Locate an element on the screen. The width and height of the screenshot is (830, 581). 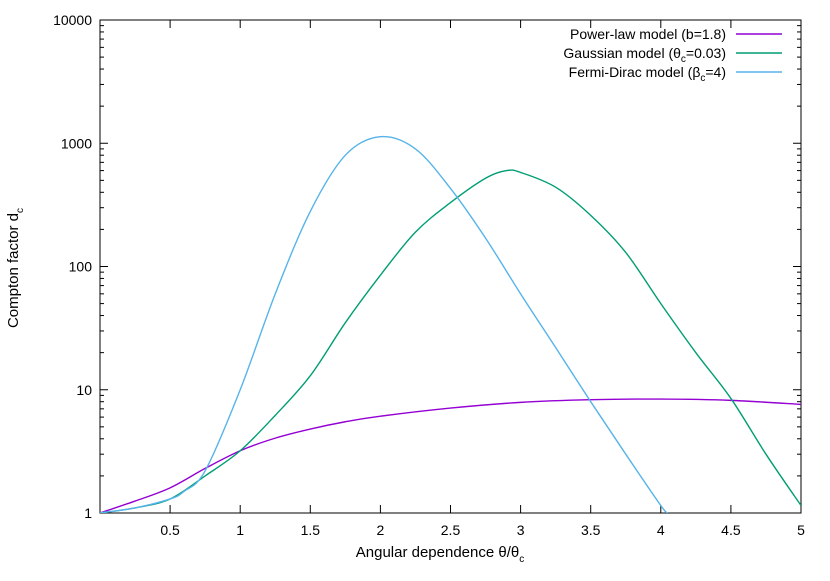
x-tick-label: 0.5 is located at coordinates (170, 530).